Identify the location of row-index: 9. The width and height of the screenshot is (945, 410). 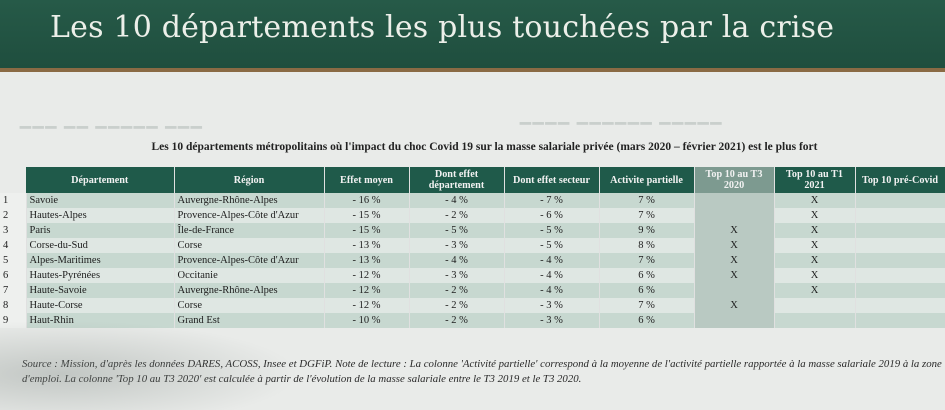
(13, 320).